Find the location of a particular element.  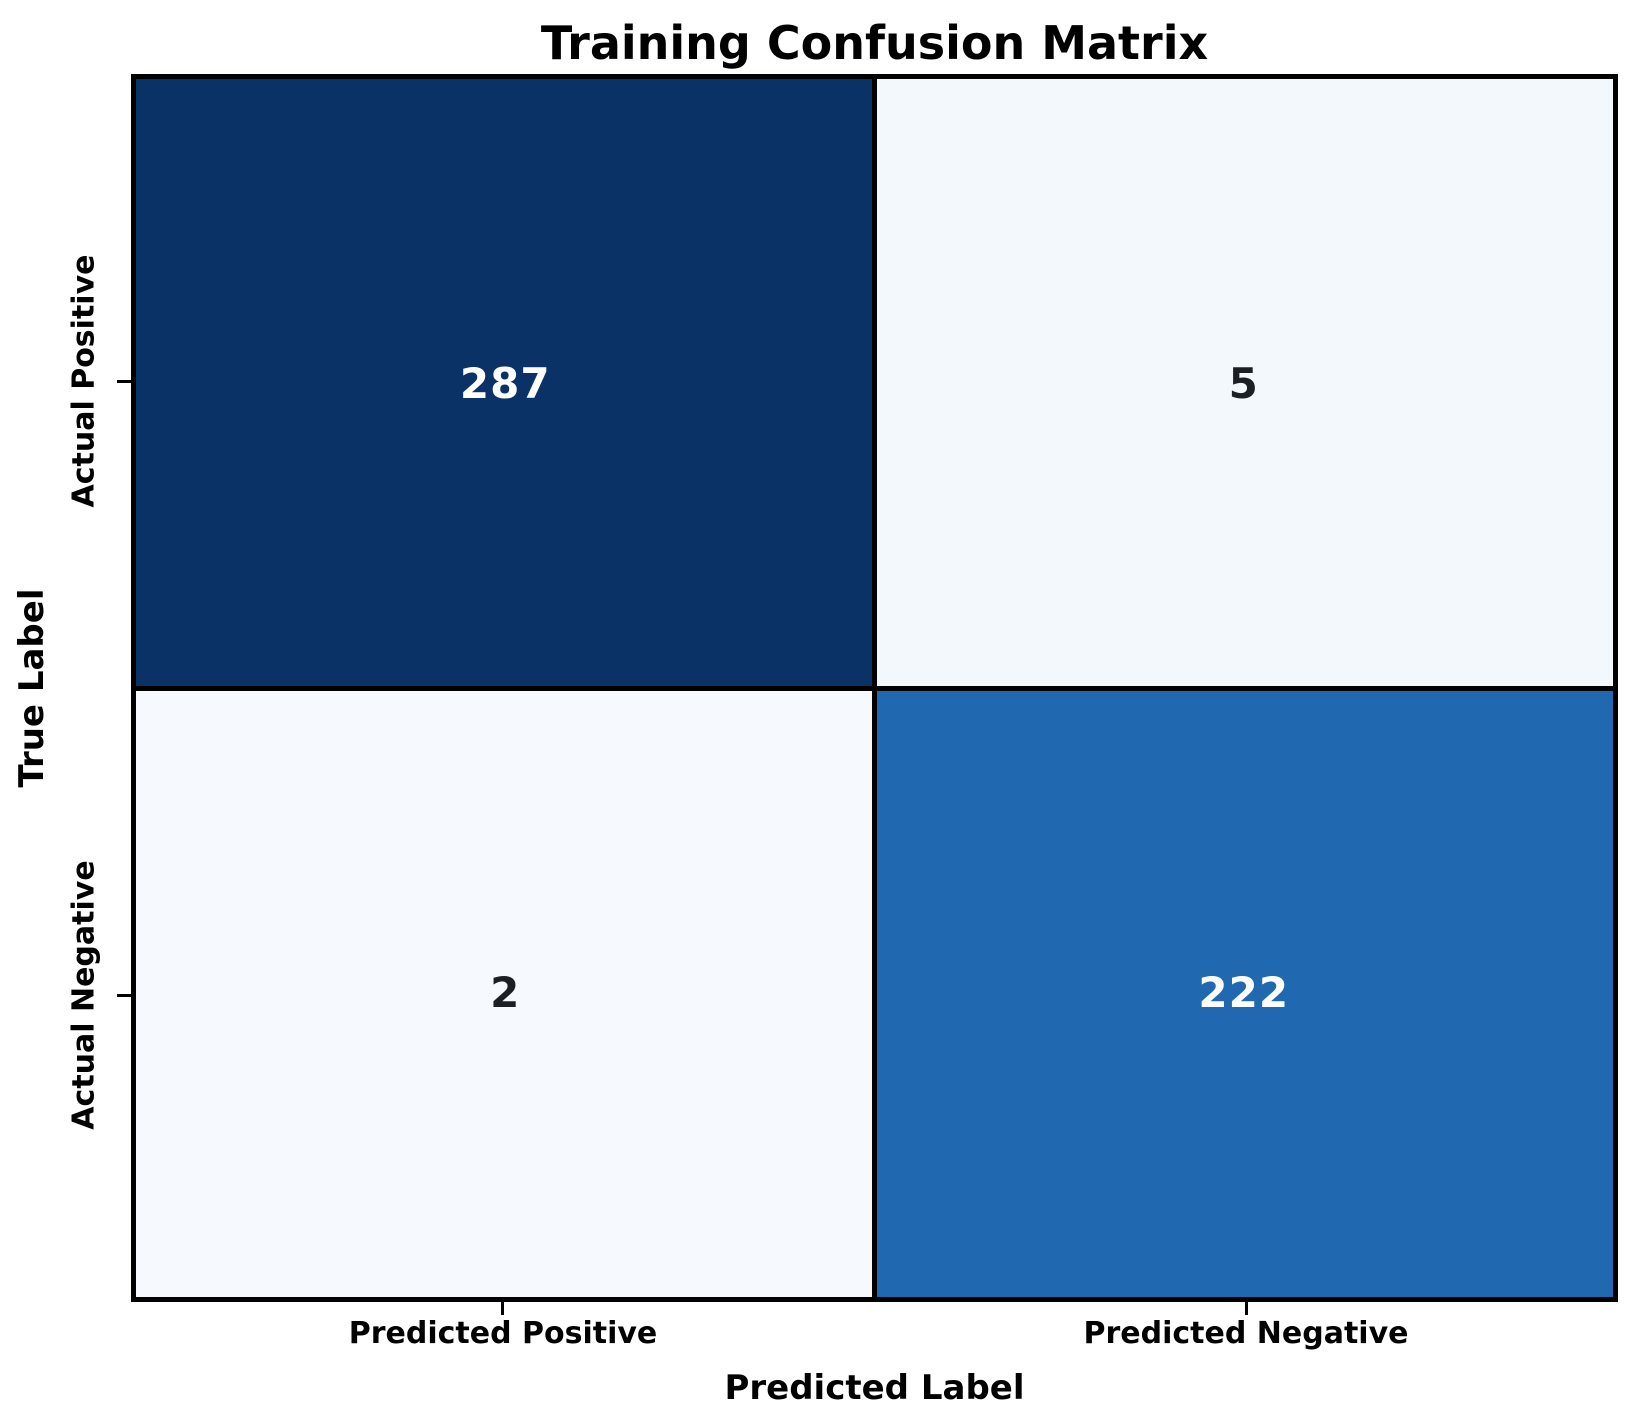

x-axis-label: Predicted Label is located at coordinates (874, 1388).